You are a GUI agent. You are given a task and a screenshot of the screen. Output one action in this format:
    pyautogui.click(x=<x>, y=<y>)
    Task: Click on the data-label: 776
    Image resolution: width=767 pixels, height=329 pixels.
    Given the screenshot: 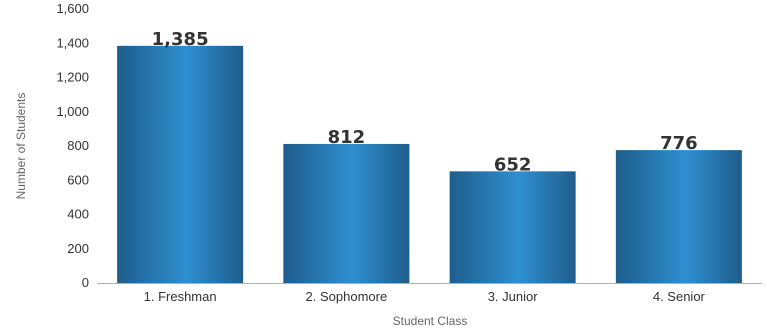 What is the action you would take?
    pyautogui.click(x=679, y=143)
    